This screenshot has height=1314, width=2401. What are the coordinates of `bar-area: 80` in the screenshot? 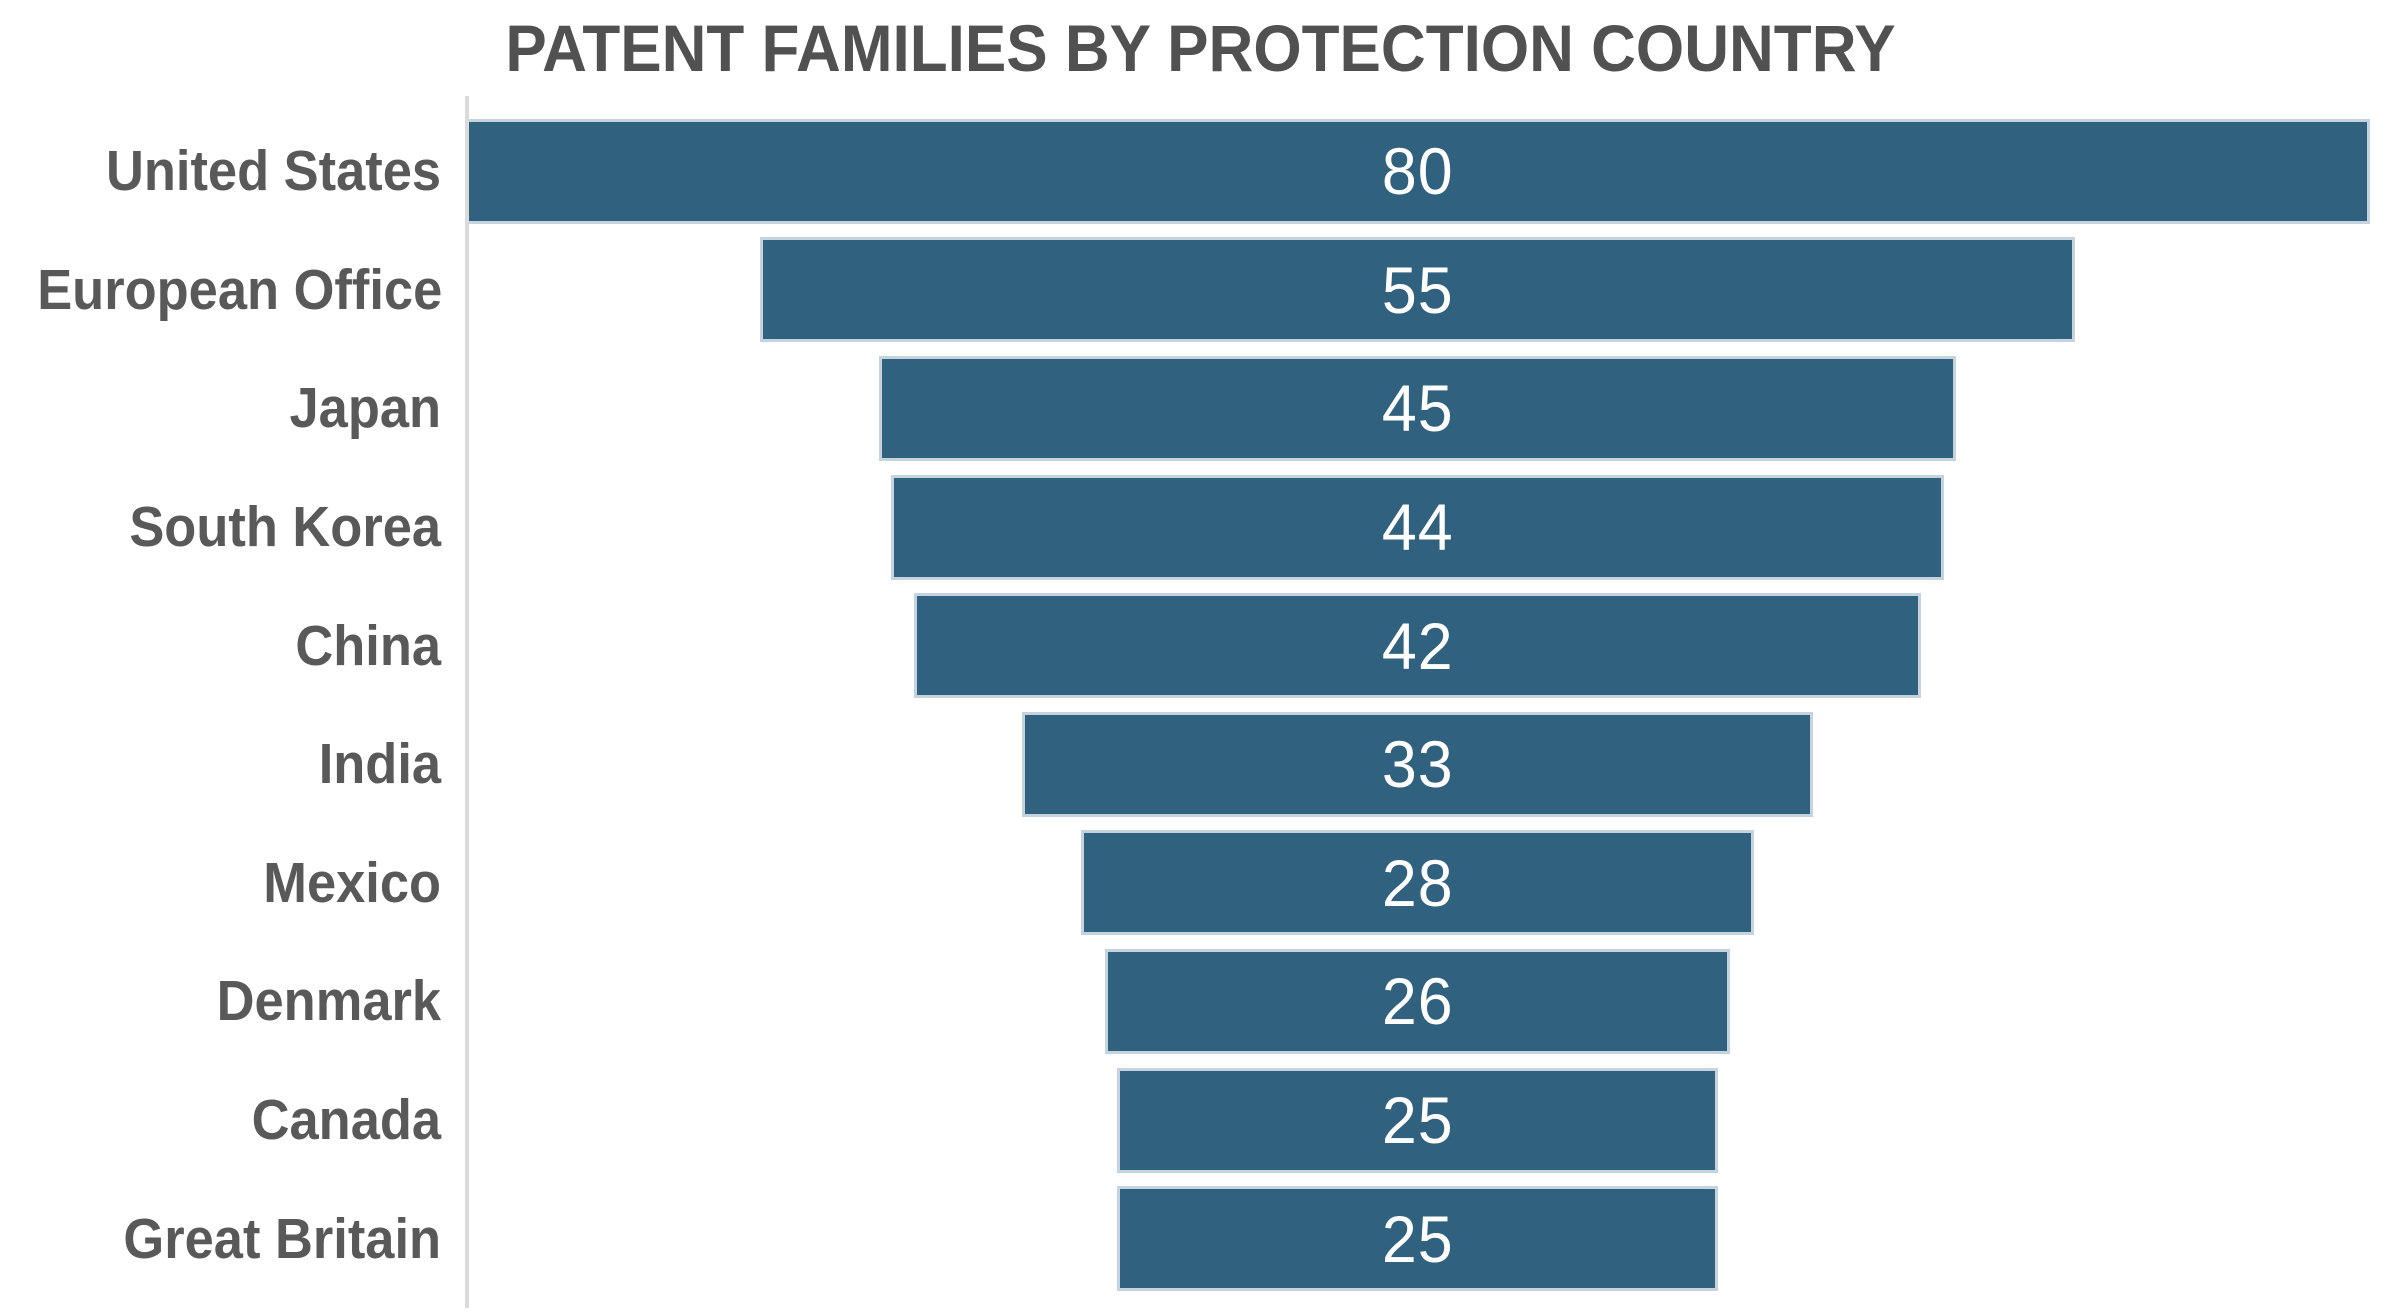 It's located at (1417, 171).